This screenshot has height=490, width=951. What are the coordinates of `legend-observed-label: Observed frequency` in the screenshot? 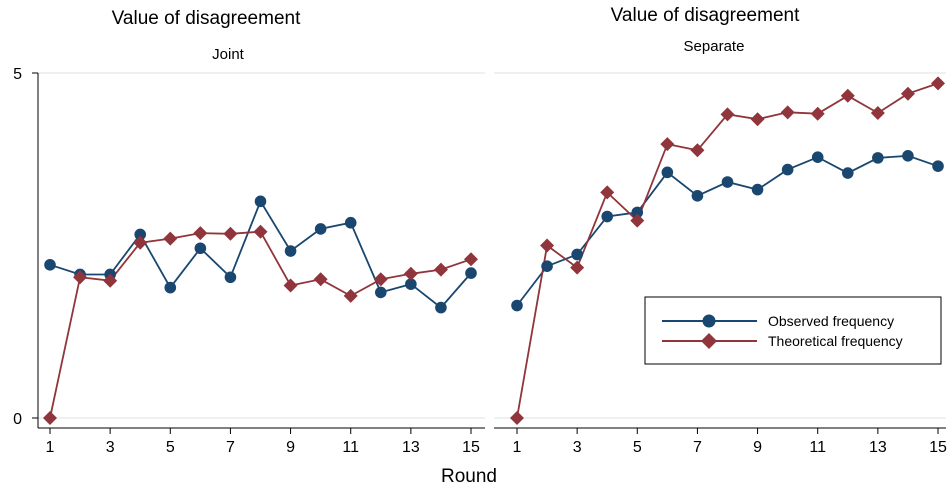 It's located at (831, 321).